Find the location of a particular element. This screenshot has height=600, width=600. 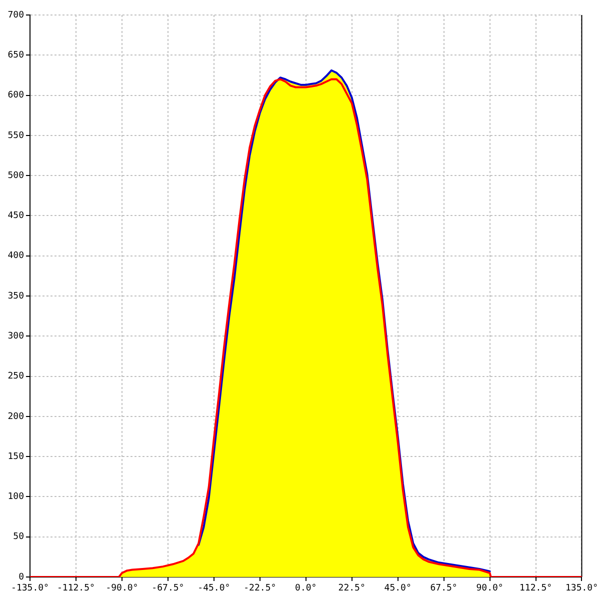

x-tick-label: 67.5° is located at coordinates (444, 589).